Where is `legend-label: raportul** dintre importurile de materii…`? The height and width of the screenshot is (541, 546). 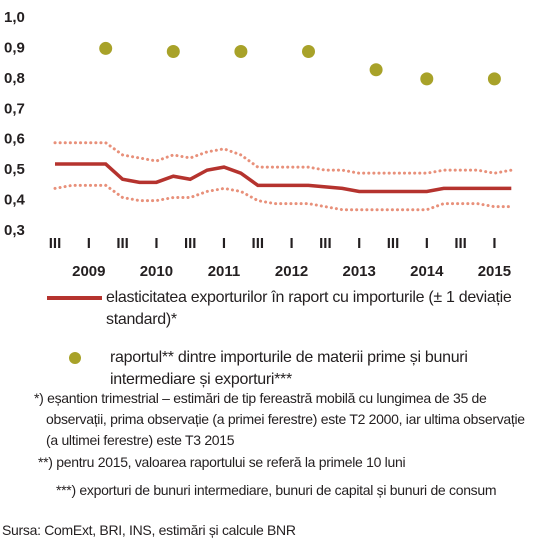
legend-label: raportul** dintre importurile de materii… is located at coordinates (289, 368).